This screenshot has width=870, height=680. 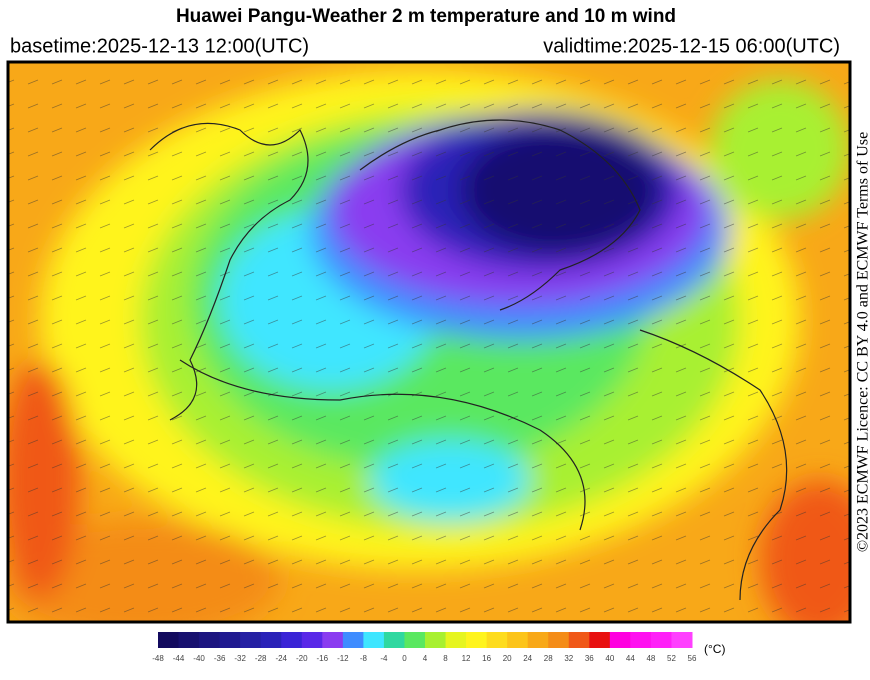 I want to click on colorbar-tick-label: 20, so click(x=507, y=658).